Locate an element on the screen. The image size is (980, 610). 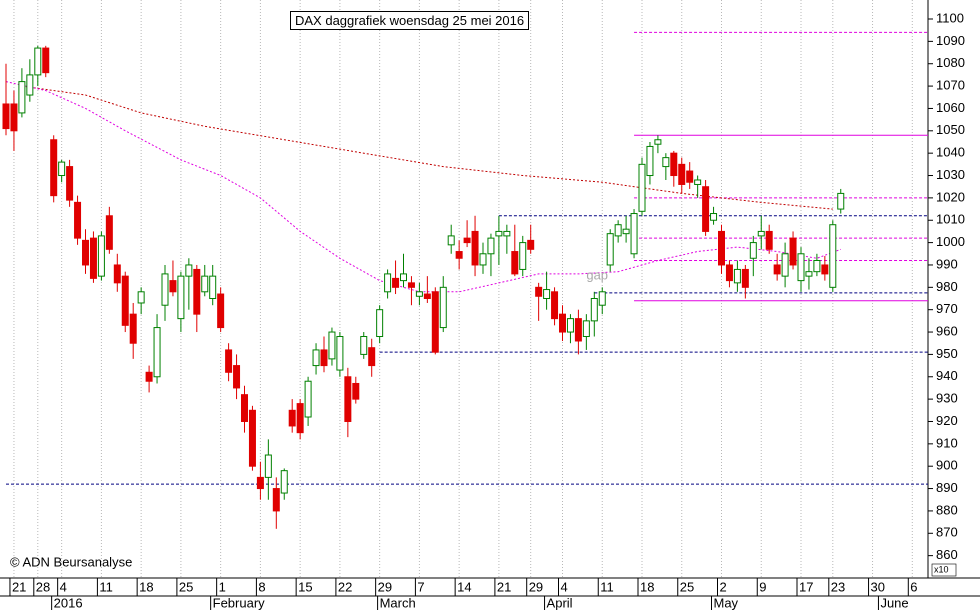
x-tick-label: 8 is located at coordinates (261, 586).